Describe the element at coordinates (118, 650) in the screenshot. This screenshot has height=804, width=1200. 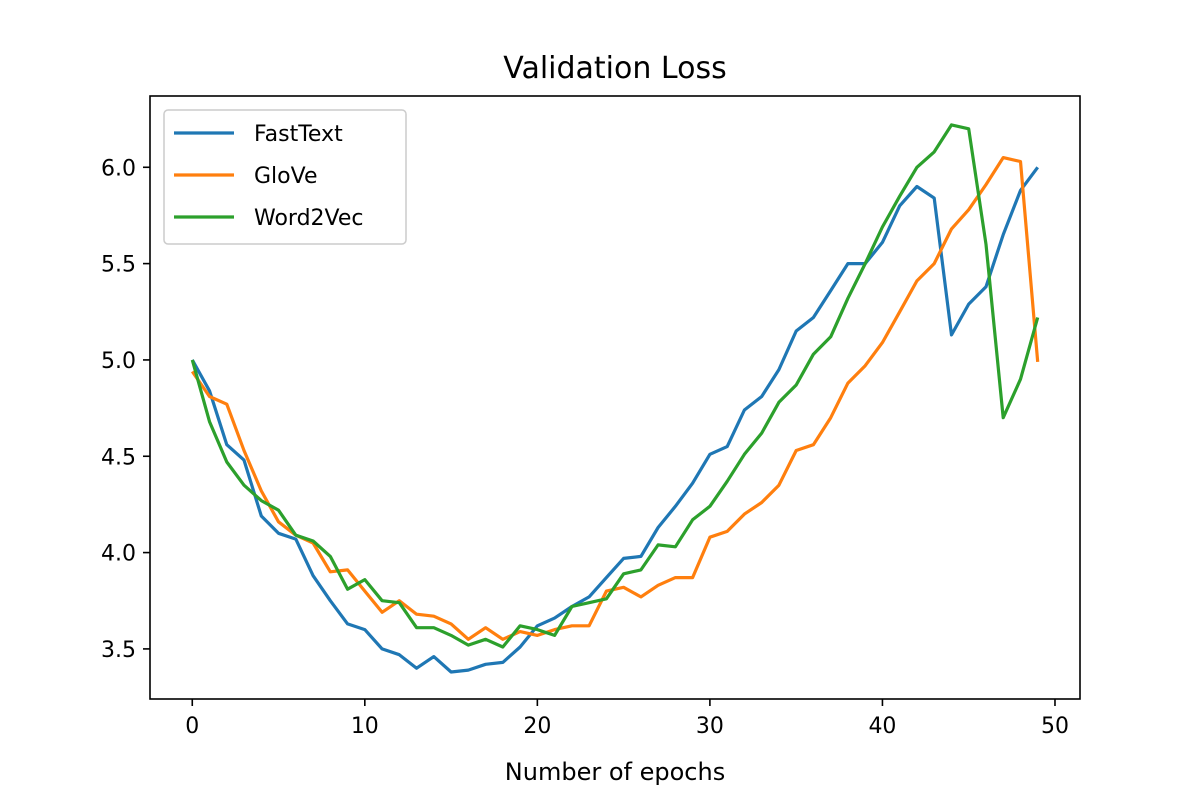
I see `y-tick-label: 3.5` at that location.